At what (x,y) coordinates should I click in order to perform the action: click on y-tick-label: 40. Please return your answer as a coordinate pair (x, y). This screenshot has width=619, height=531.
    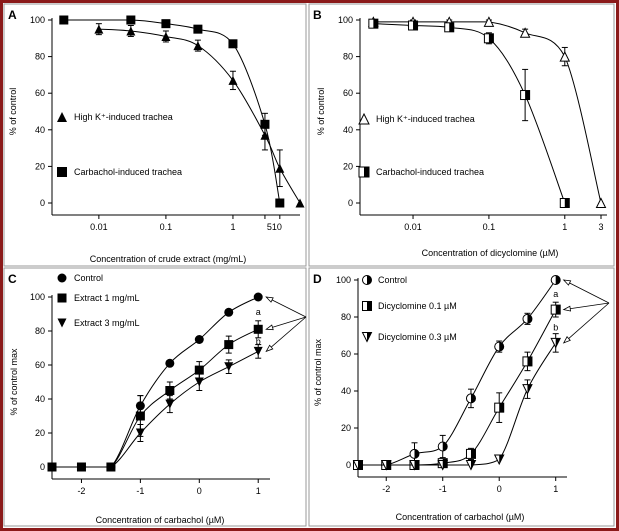
    Looking at the image, I should click on (40, 399).